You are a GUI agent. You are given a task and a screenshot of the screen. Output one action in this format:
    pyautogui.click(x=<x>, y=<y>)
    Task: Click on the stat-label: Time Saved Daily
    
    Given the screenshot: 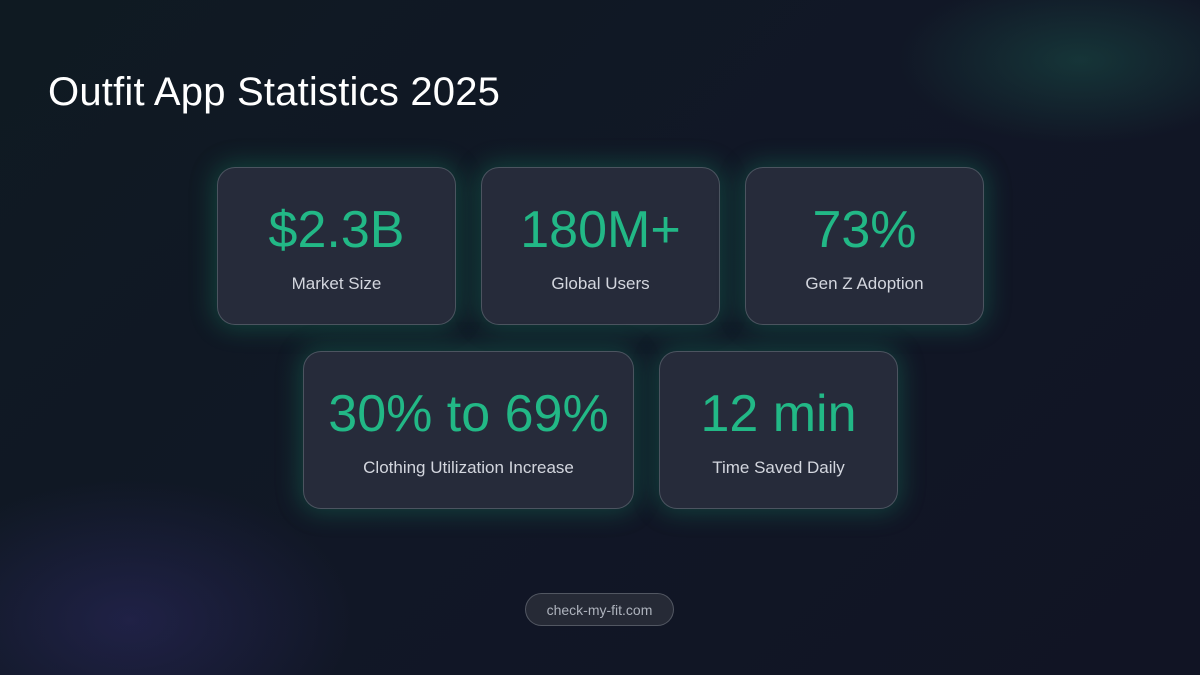 What is the action you would take?
    pyautogui.click(x=778, y=467)
    